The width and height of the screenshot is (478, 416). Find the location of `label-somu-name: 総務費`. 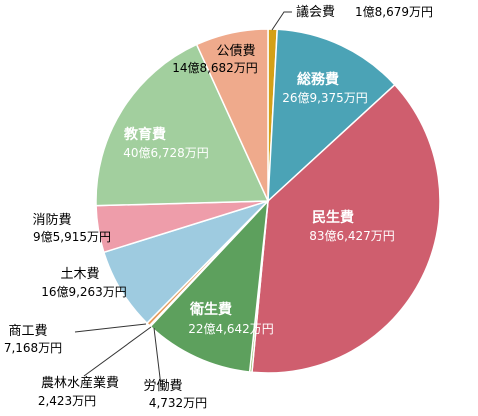

label-somu-name: 総務費 is located at coordinates (318, 79).